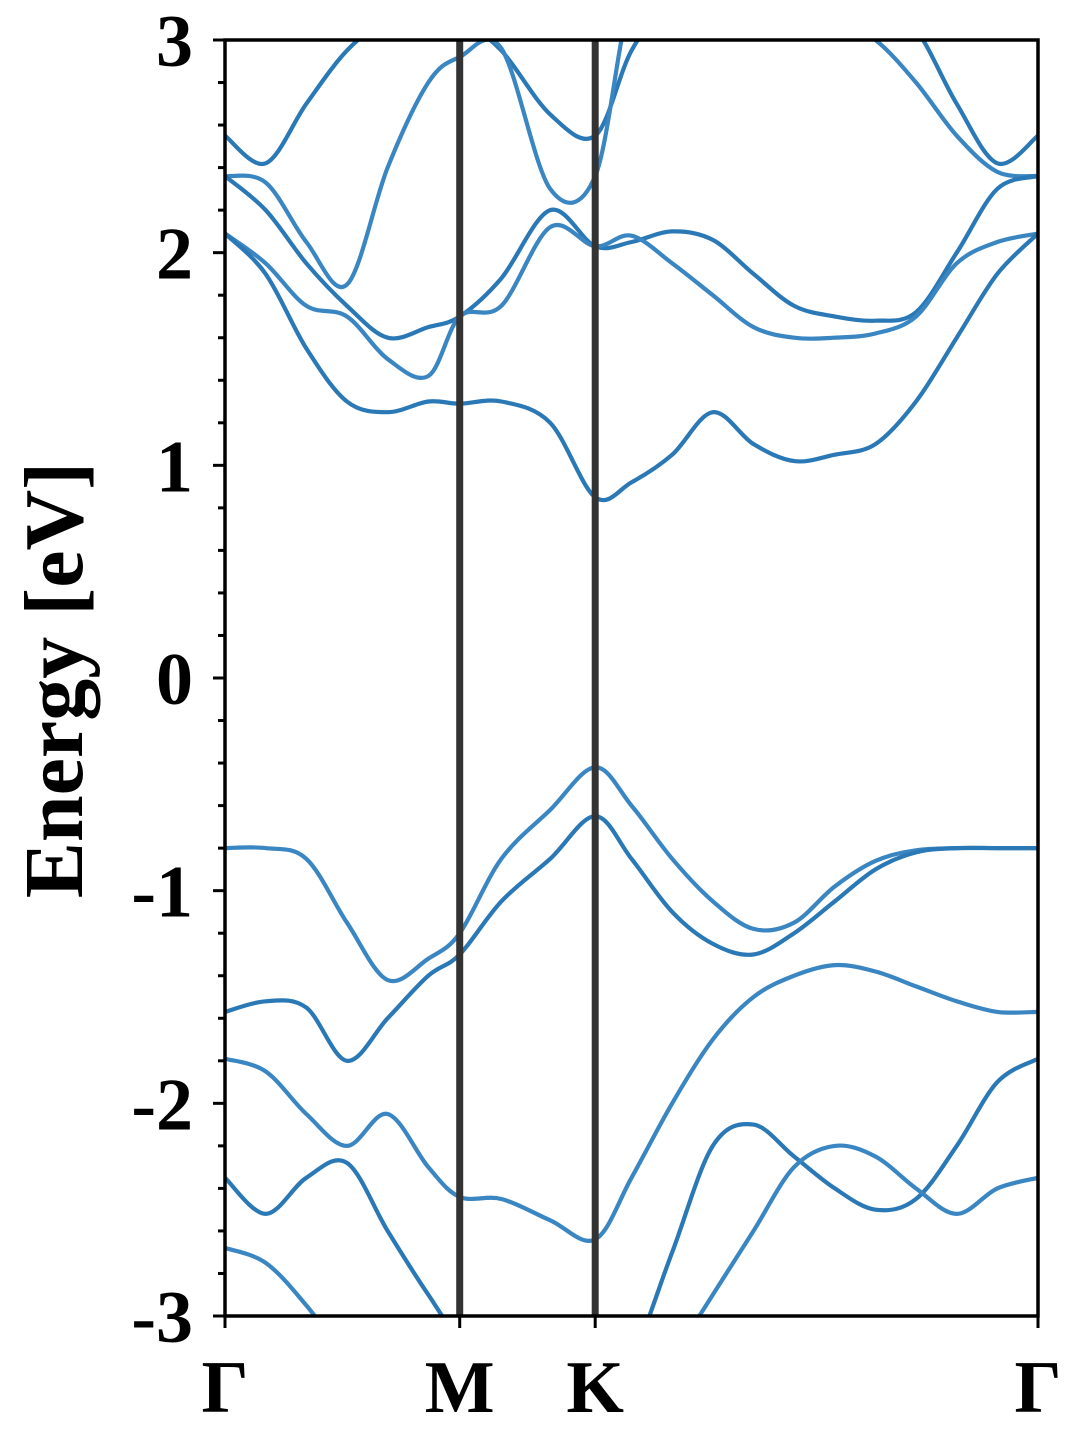 The width and height of the screenshot is (1080, 1440). I want to click on y-tick-label: 3, so click(174, 42).